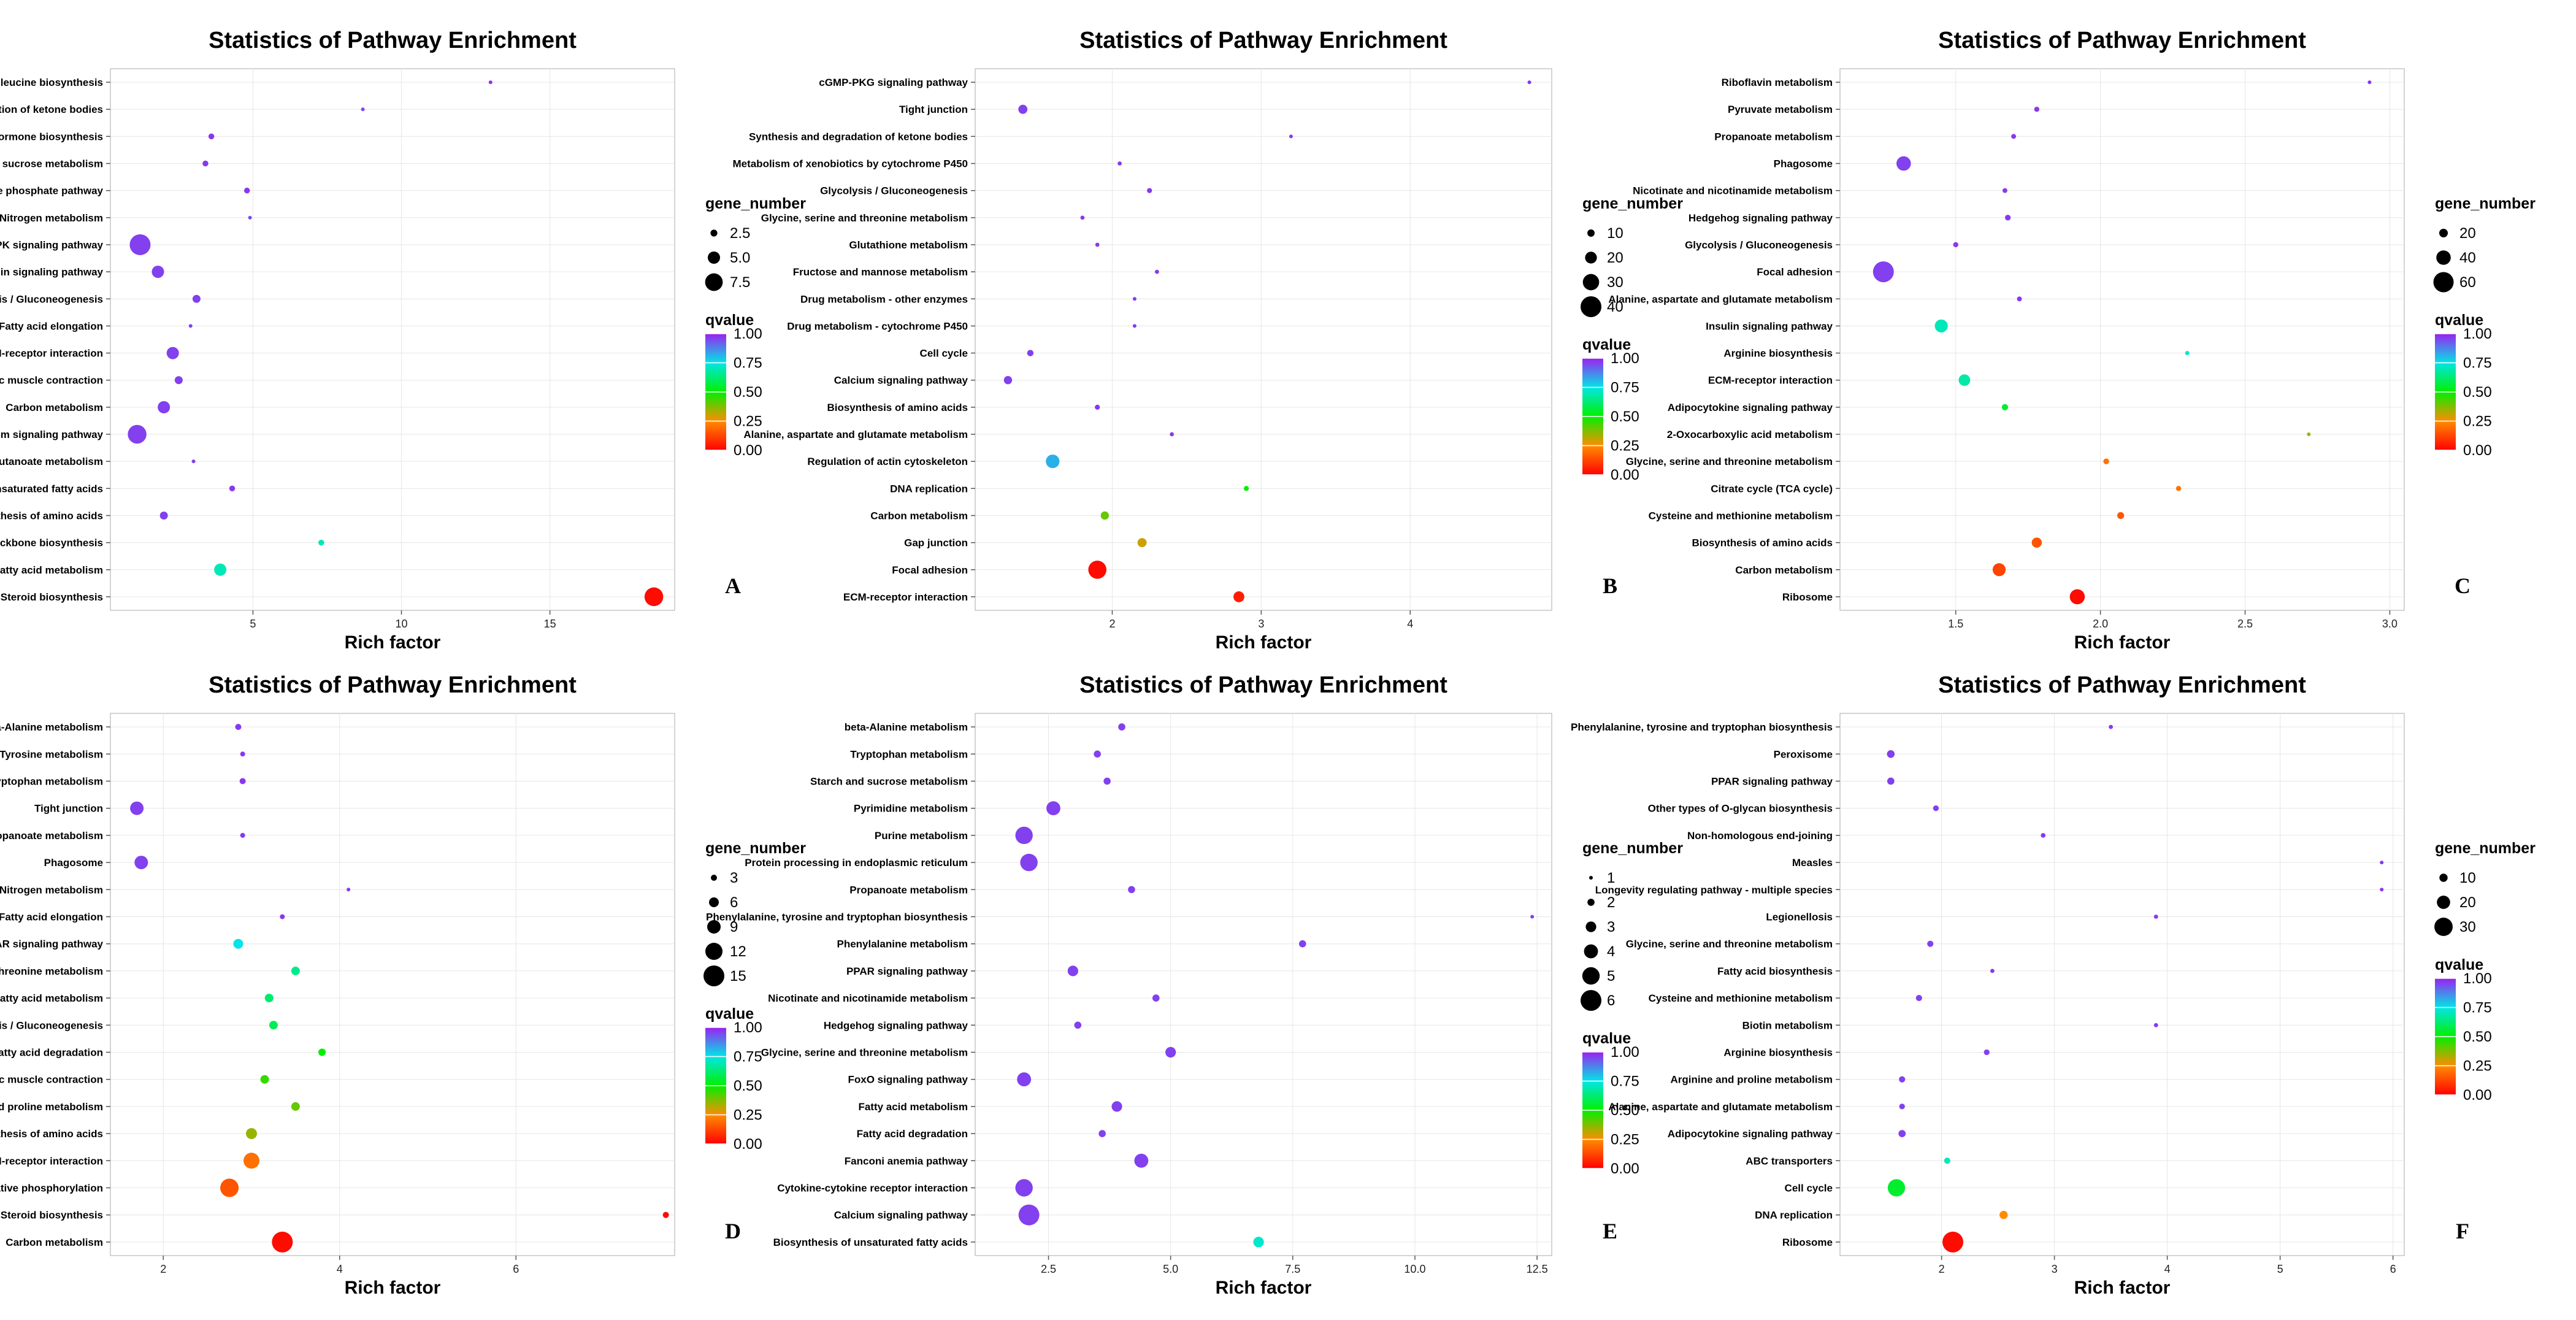 This screenshot has height=1320, width=2576. What do you see at coordinates (1615, 233) in the screenshot?
I see `size-legend-label: 10` at bounding box center [1615, 233].